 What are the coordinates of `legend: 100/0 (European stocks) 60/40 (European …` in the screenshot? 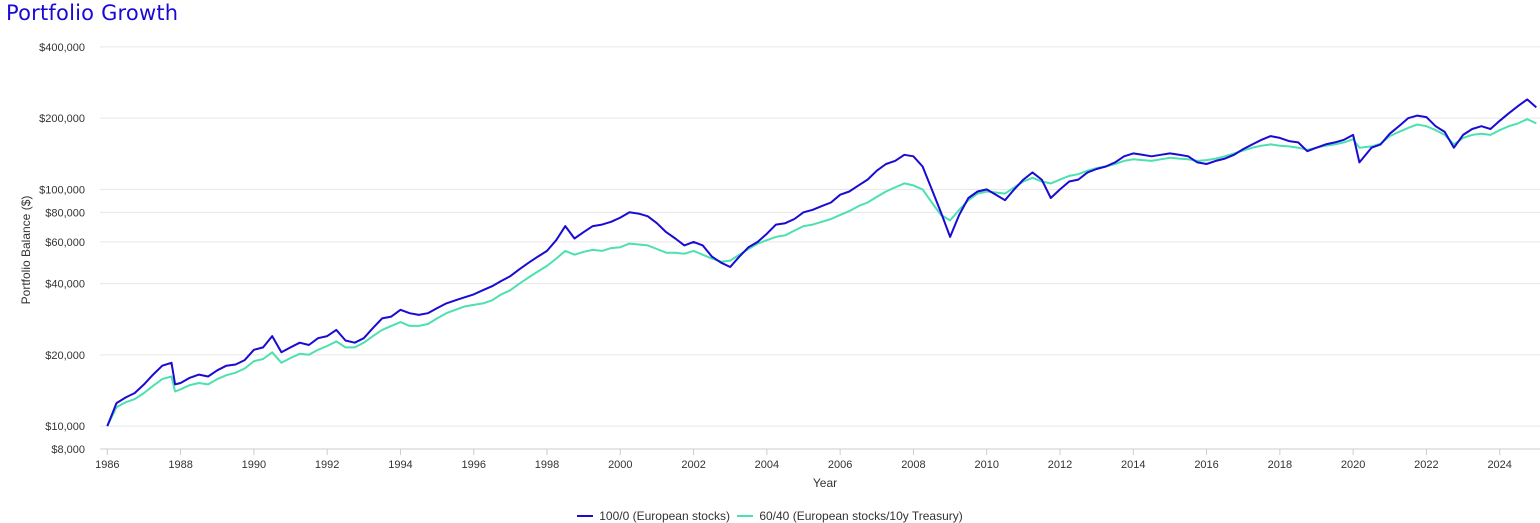 It's located at (770, 514).